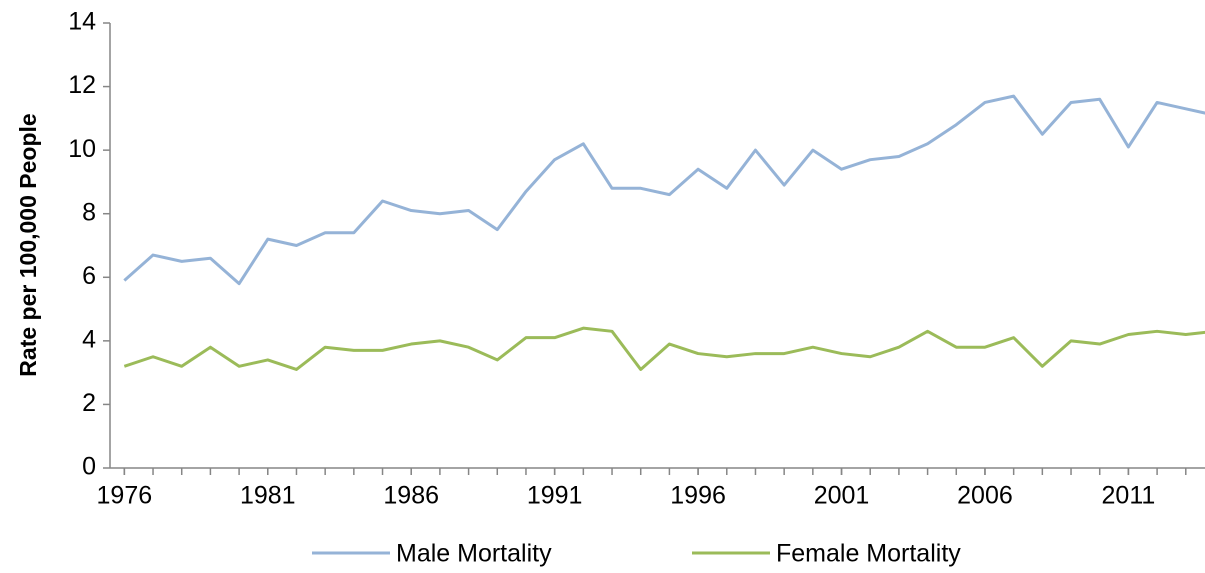 This screenshot has width=1205, height=573. Describe the element at coordinates (82, 85) in the screenshot. I see `y-tick-label: 12` at that location.